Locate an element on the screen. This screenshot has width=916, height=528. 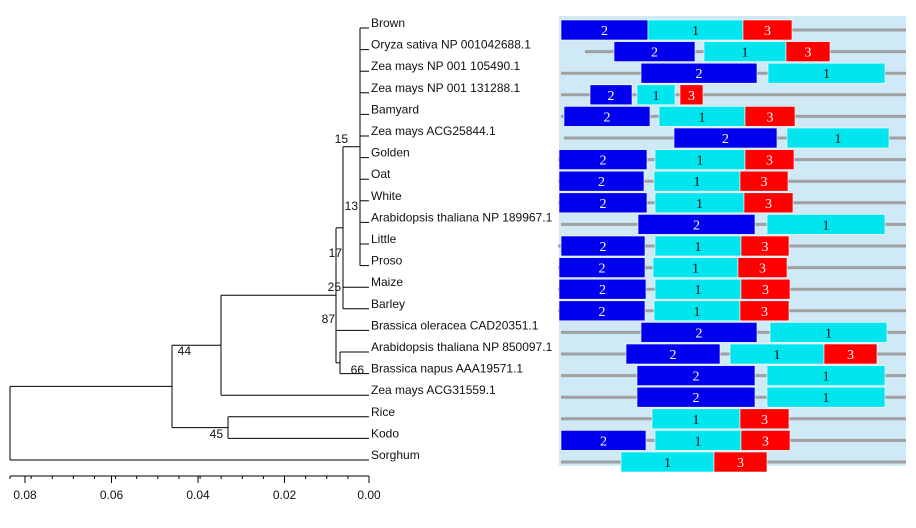
taxon-label: Brassica oleracea CAD20351.1 is located at coordinates (455, 325).